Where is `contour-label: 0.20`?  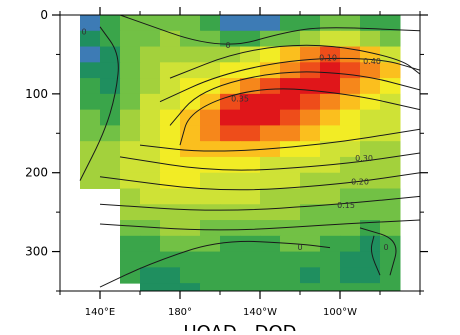
contour-label: 0.20 is located at coordinates (360, 182).